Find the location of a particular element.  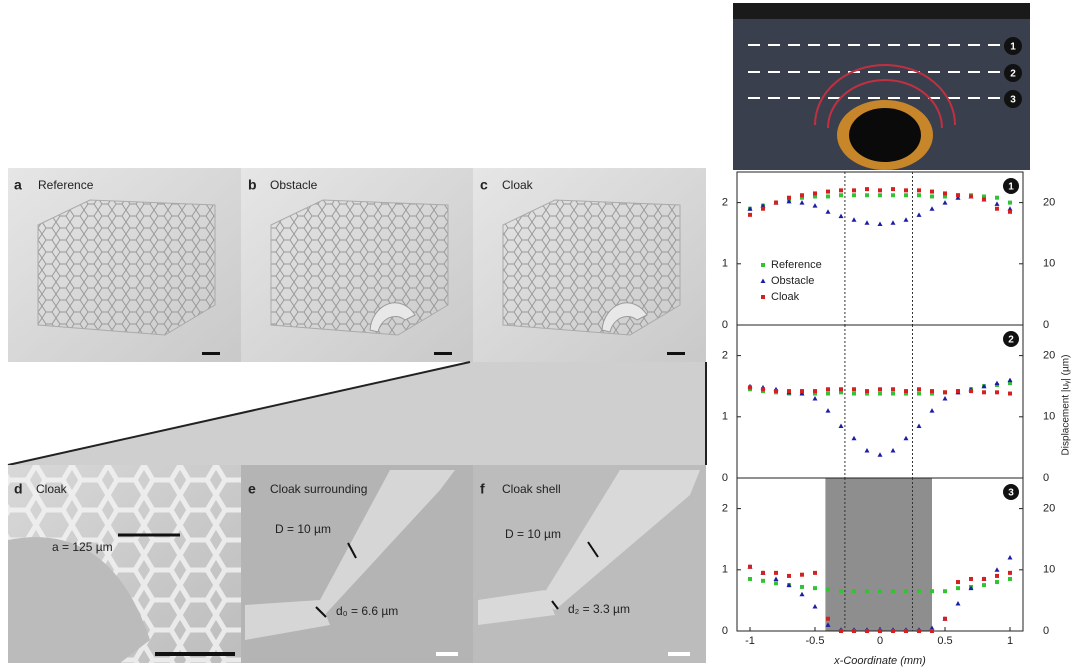

y2-tick-label: 20 is located at coordinates (1049, 509).